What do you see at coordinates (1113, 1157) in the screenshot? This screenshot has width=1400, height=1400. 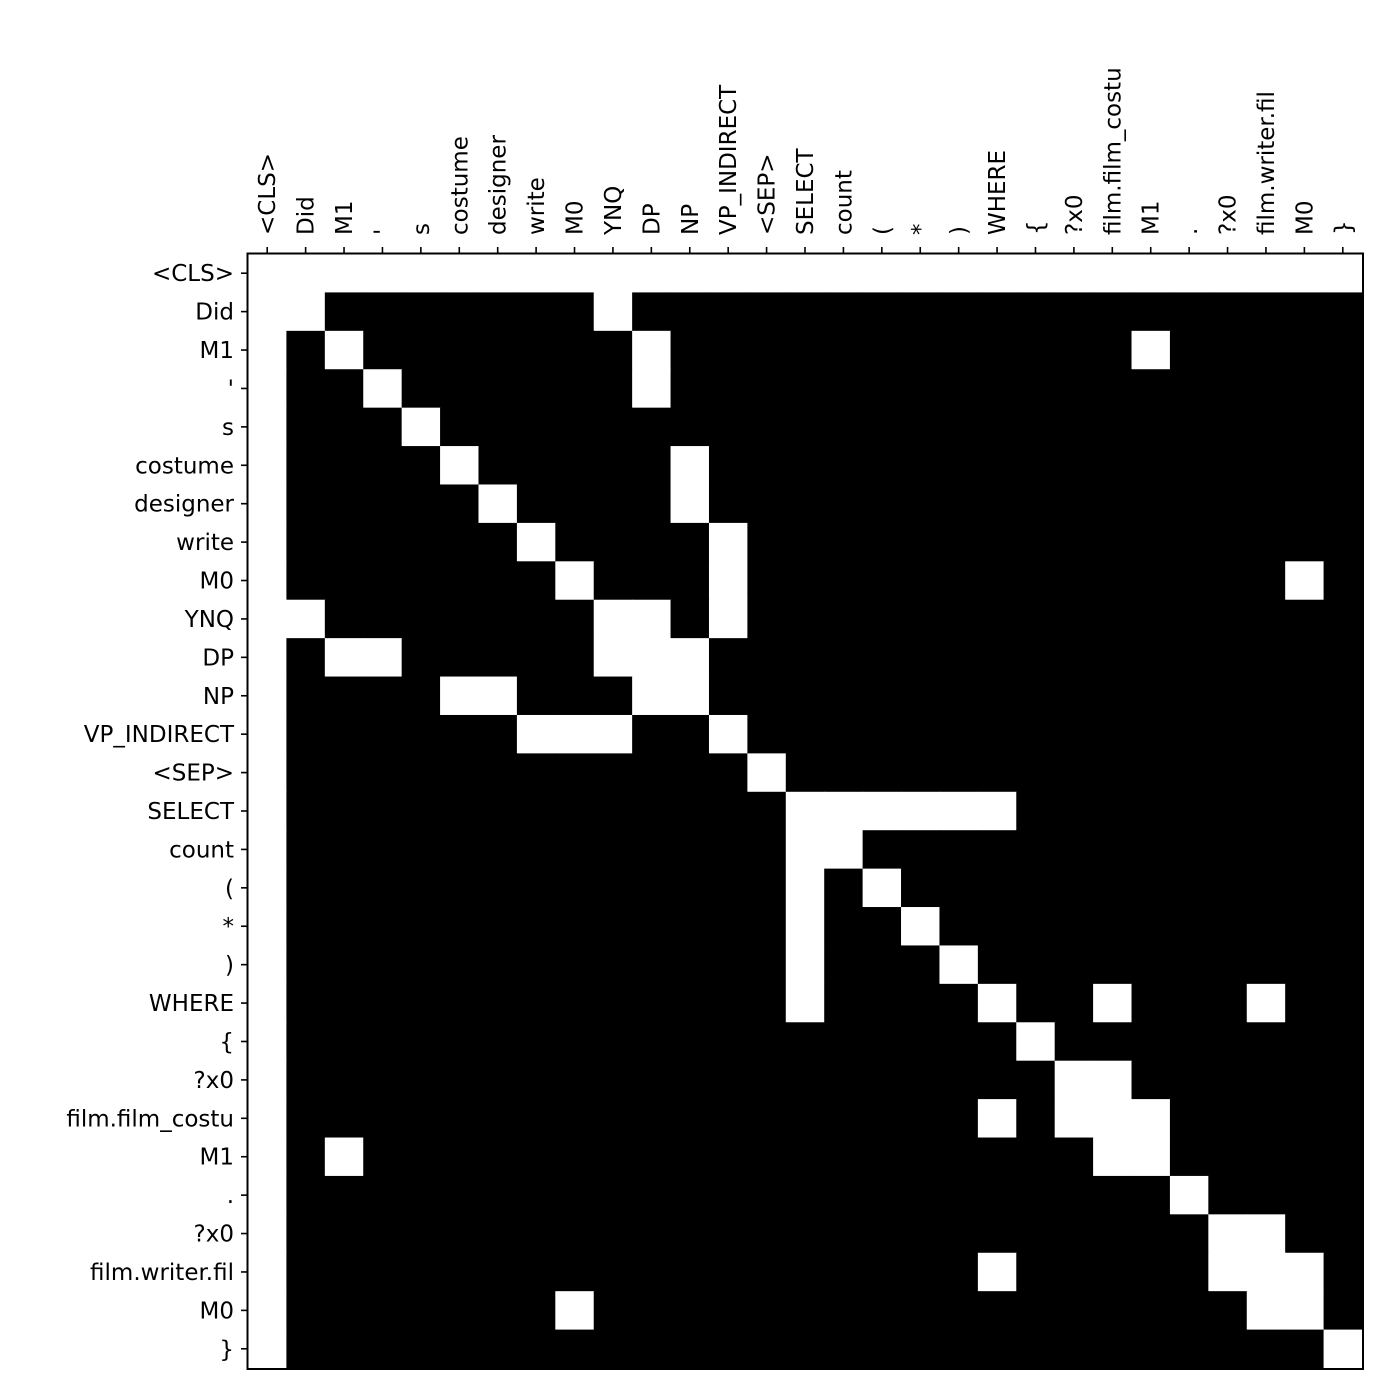 I see `heatmap-cell-r23-c22` at bounding box center [1113, 1157].